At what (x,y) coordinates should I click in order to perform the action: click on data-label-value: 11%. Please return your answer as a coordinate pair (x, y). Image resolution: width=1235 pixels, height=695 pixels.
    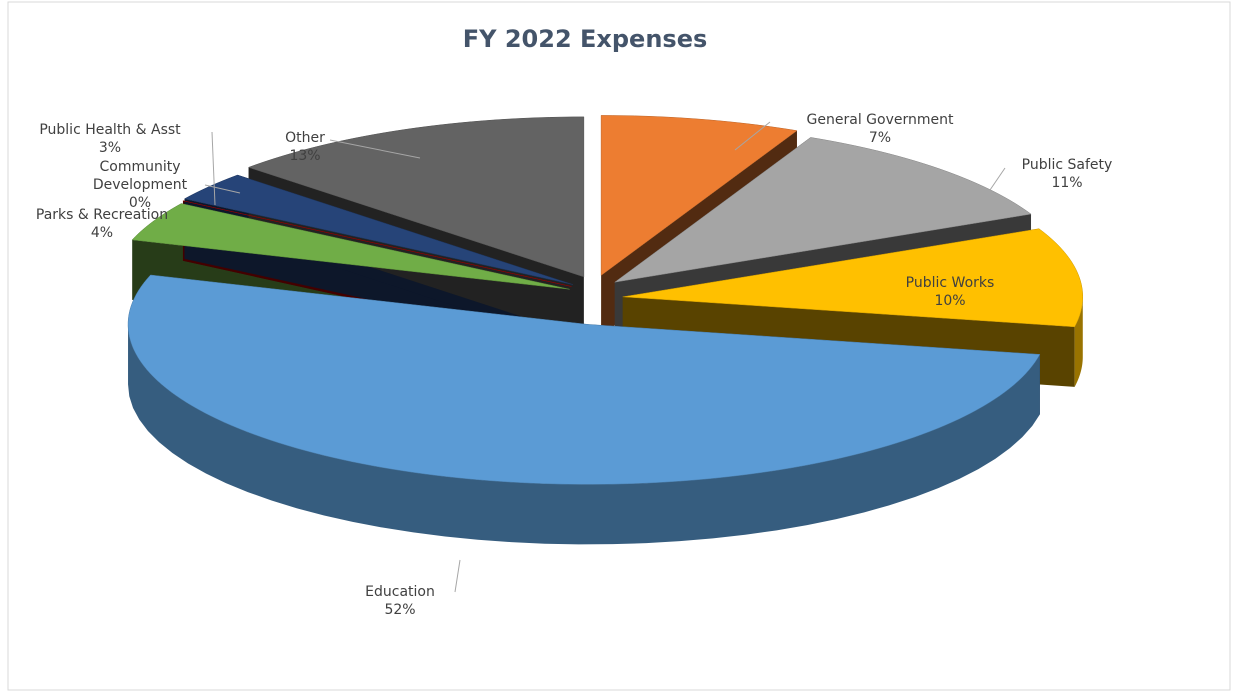
    Looking at the image, I should click on (1066, 183).